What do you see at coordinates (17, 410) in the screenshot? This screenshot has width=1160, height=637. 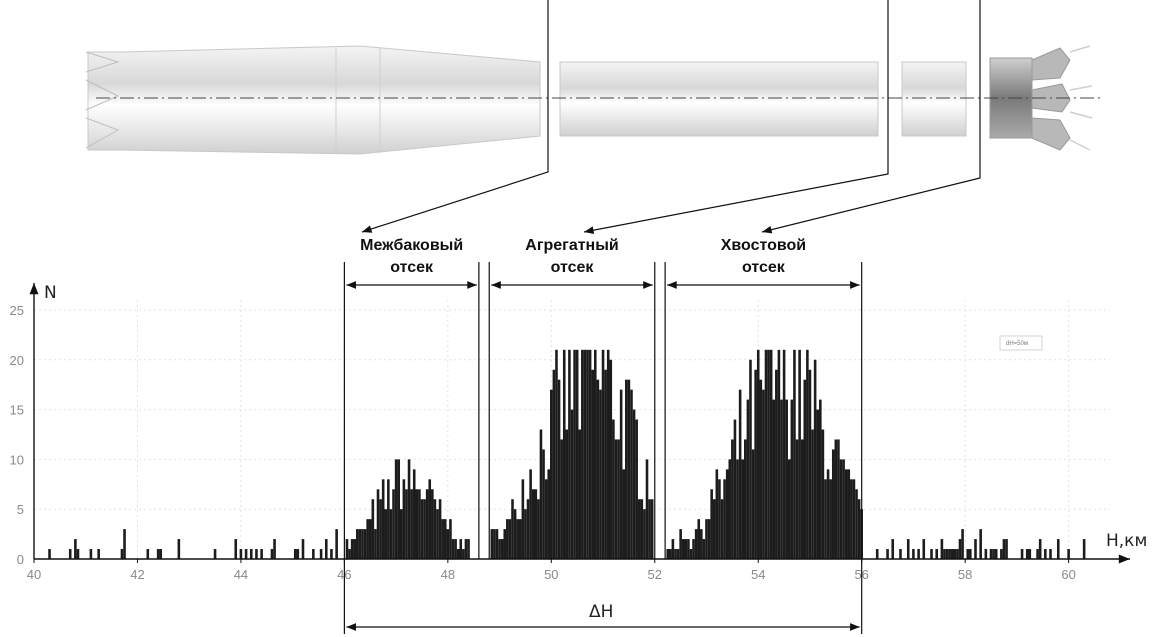 I see `y-tick-label-15: 15` at bounding box center [17, 410].